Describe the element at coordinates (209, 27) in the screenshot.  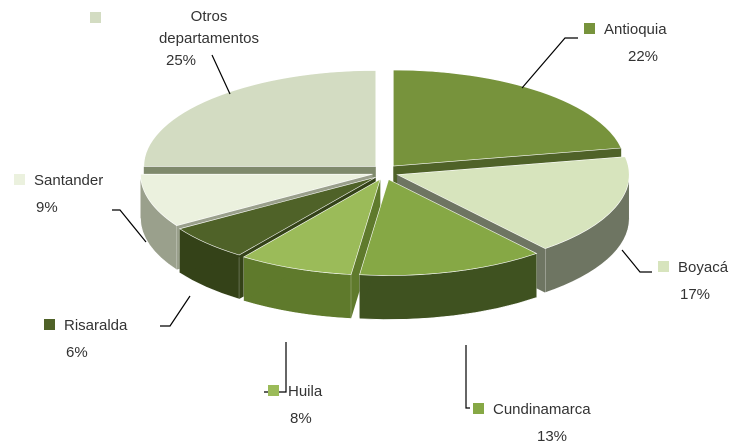
I see `category-label: Otros departamentos` at that location.